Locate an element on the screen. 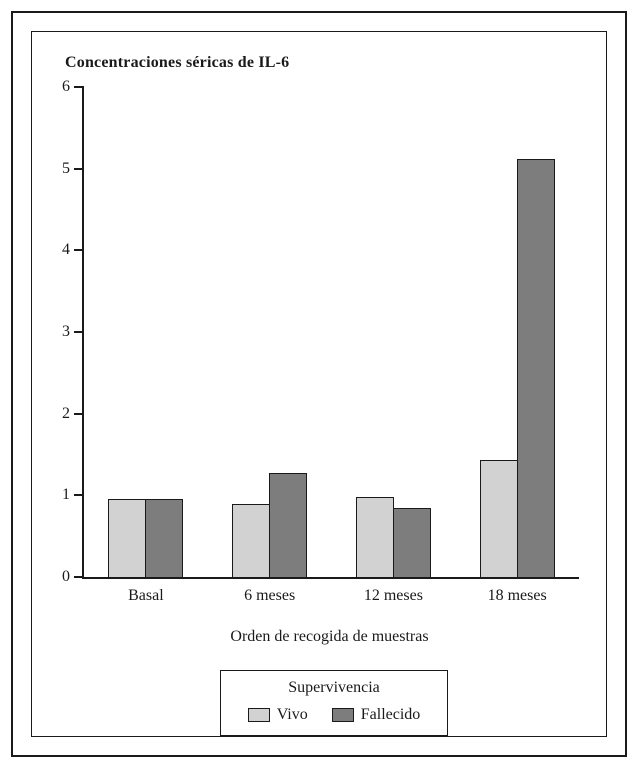  bar-group-18-meses: 18 meses is located at coordinates (517, 381).